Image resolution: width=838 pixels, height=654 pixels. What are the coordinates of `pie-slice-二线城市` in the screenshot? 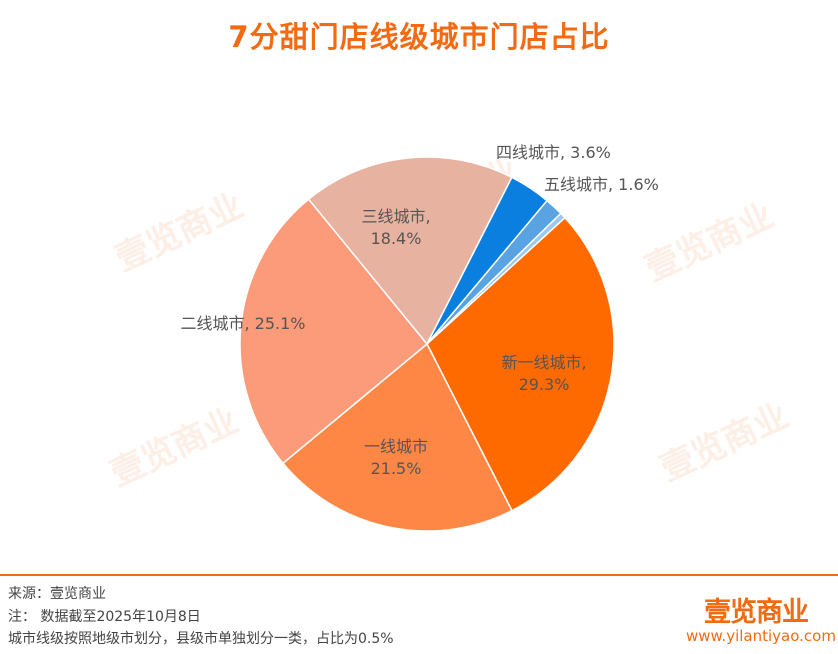 It's located at (334, 331).